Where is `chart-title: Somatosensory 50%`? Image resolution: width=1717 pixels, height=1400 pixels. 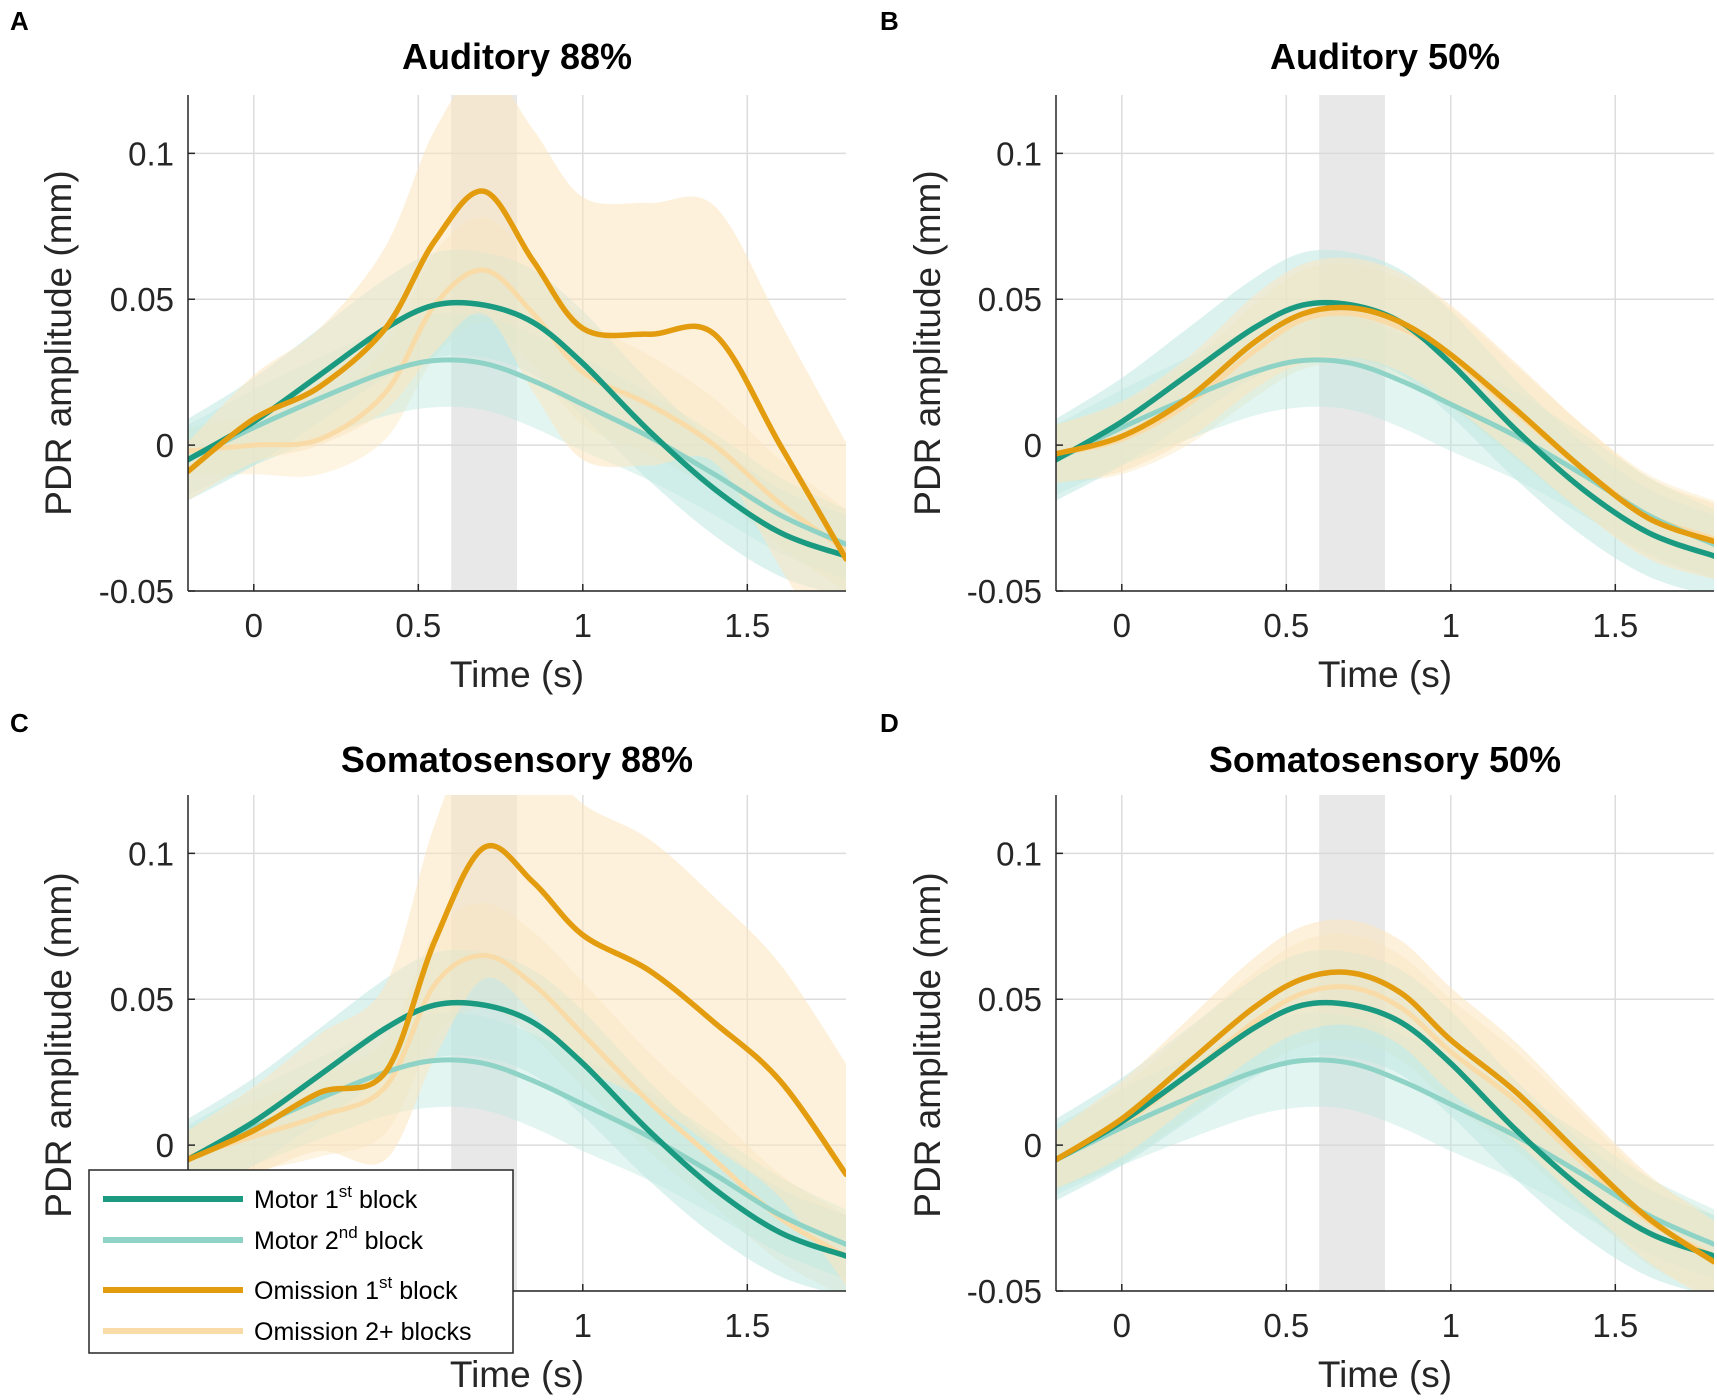
chart-title: Somatosensory 50% is located at coordinates (1385, 759).